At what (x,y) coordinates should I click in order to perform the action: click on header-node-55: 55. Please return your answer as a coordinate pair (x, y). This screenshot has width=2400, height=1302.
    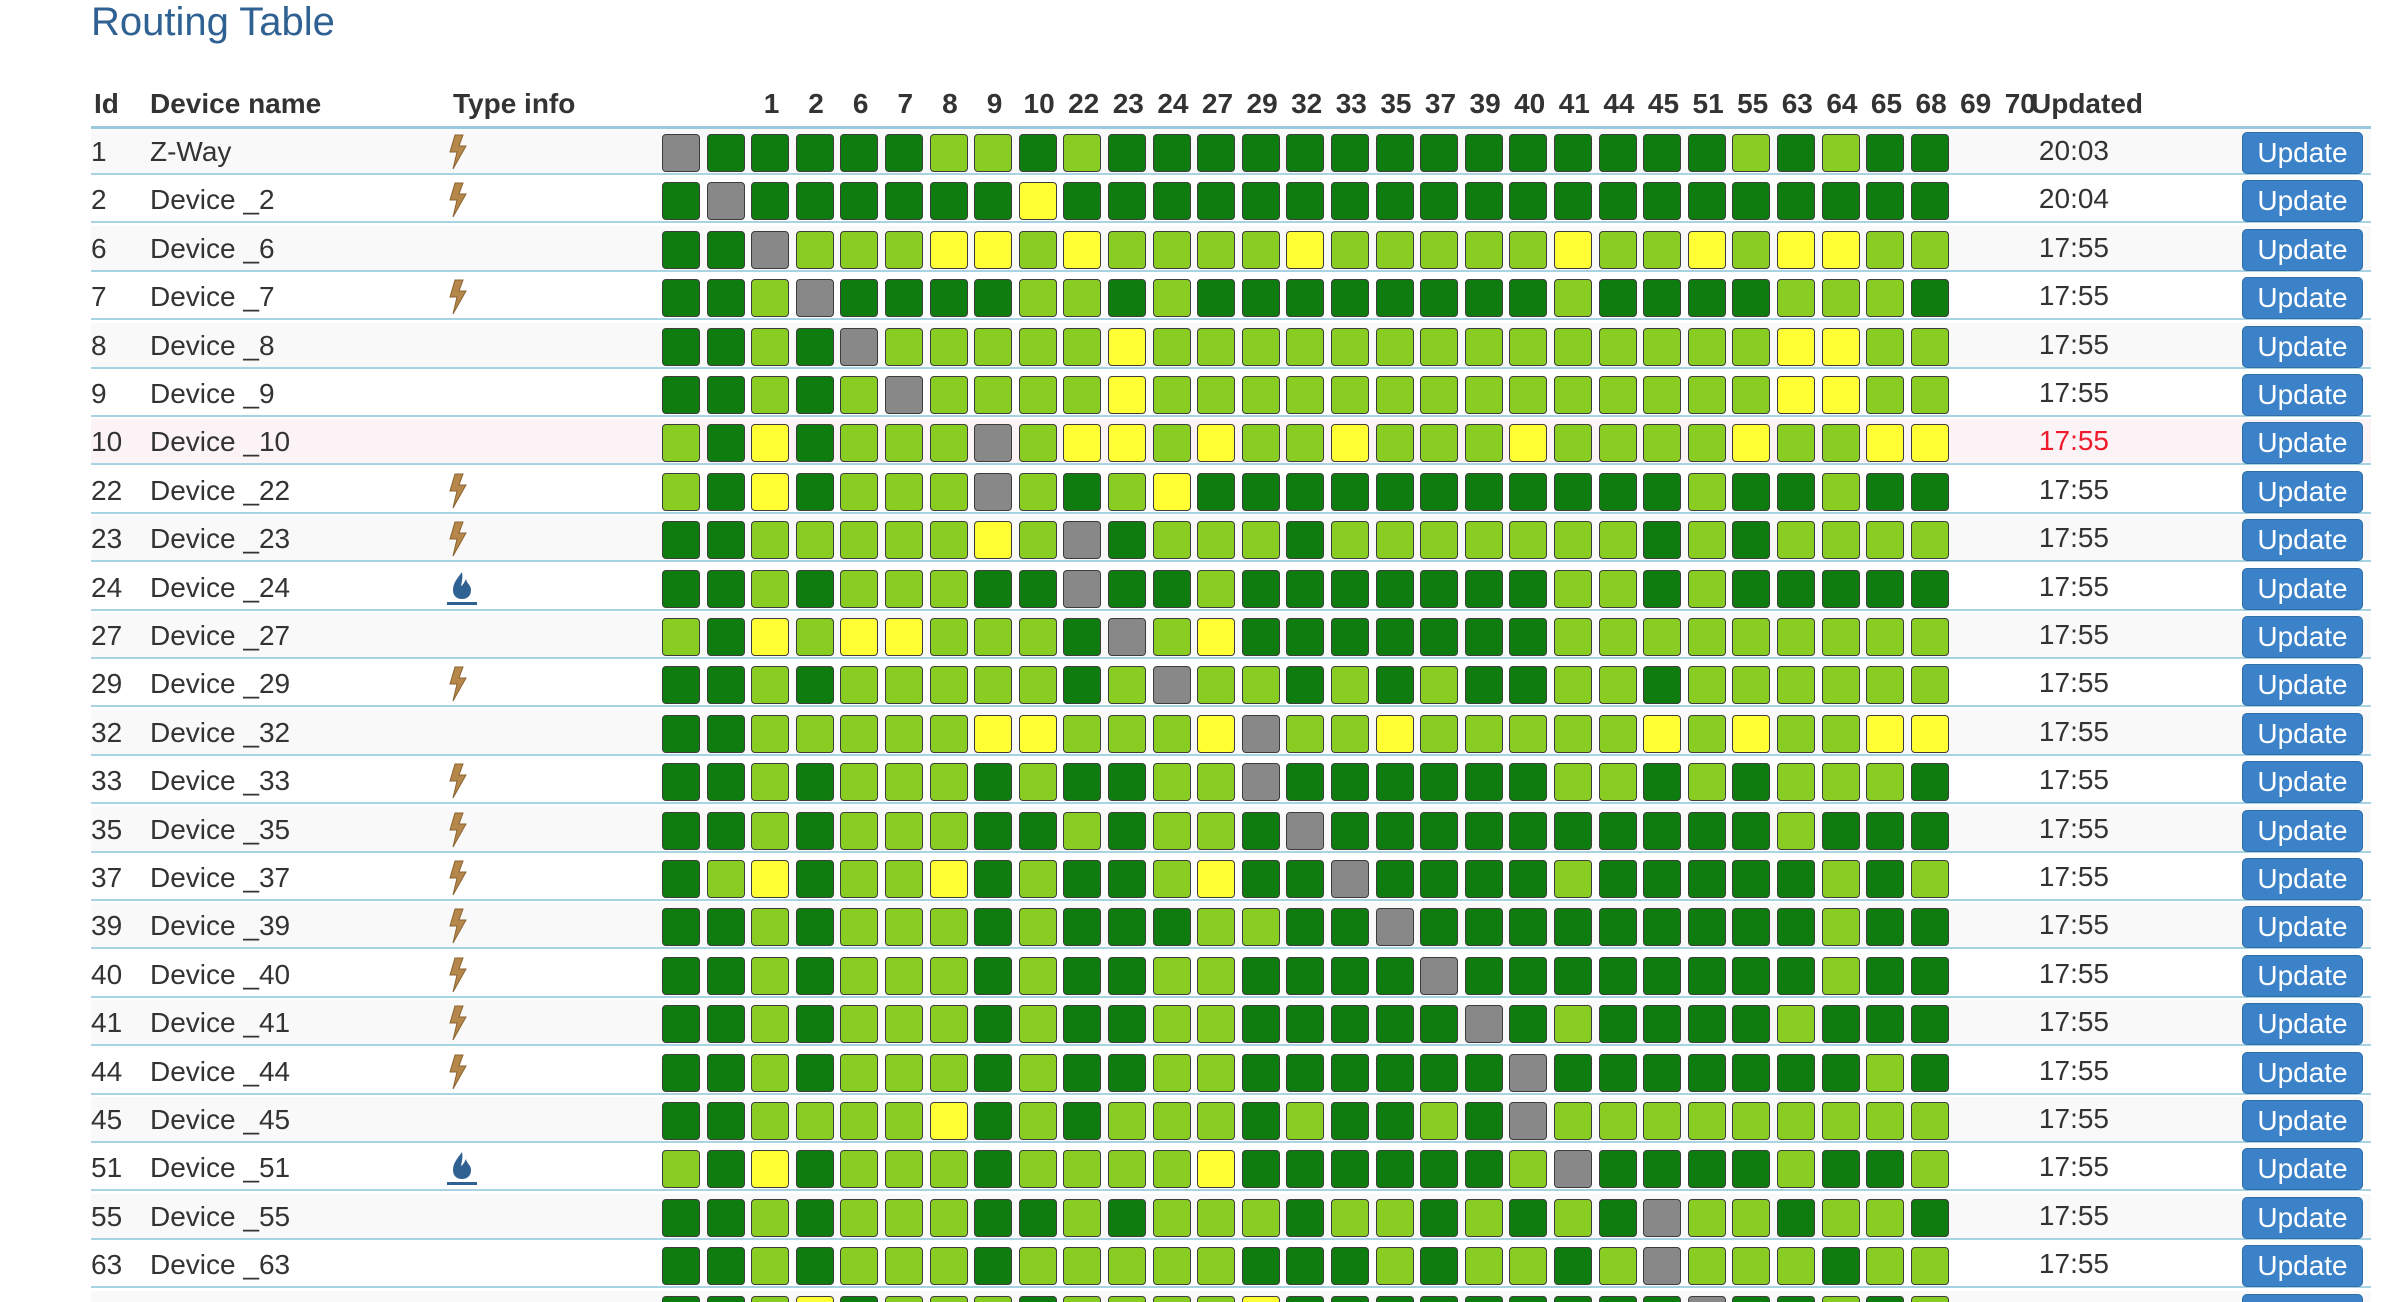
    Looking at the image, I should click on (1753, 103).